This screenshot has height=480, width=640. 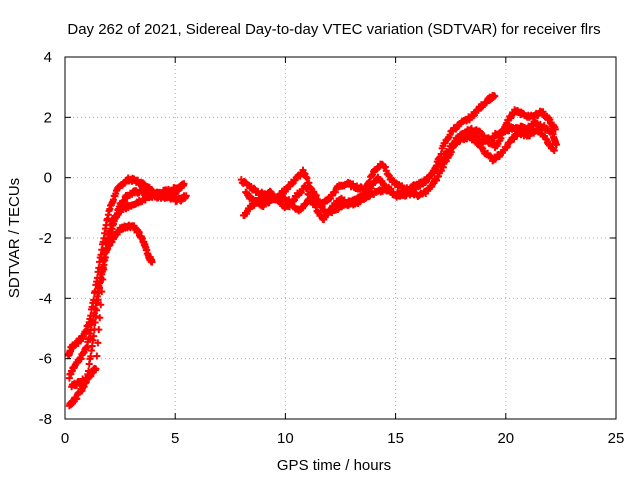 What do you see at coordinates (48, 117) in the screenshot?
I see `y-tick-label: 2` at bounding box center [48, 117].